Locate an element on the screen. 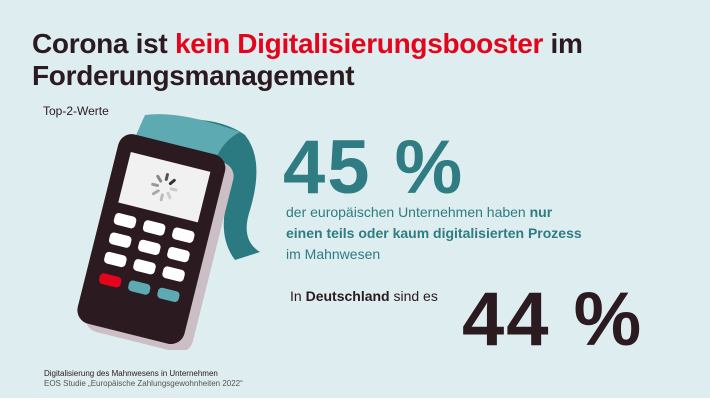 The width and height of the screenshot is (710, 406). subtitle: Top-2-Werte is located at coordinates (76, 111).